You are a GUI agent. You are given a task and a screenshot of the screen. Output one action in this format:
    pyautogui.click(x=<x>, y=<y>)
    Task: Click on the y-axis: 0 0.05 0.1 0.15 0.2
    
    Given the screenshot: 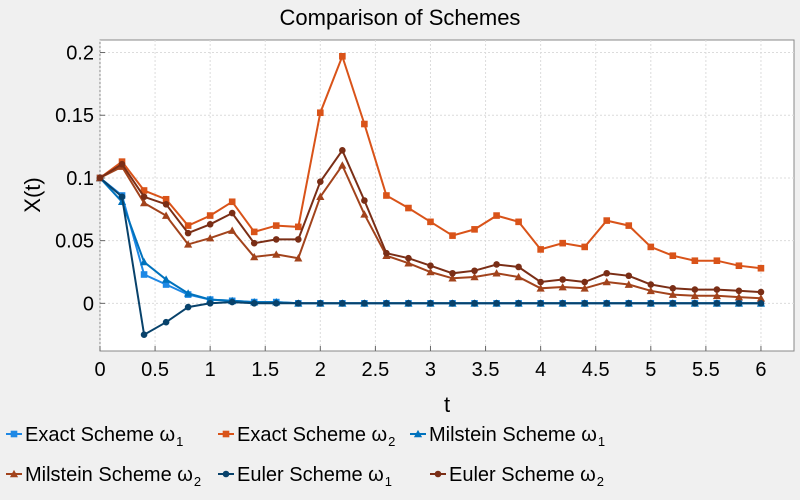 What is the action you would take?
    pyautogui.click(x=80, y=179)
    